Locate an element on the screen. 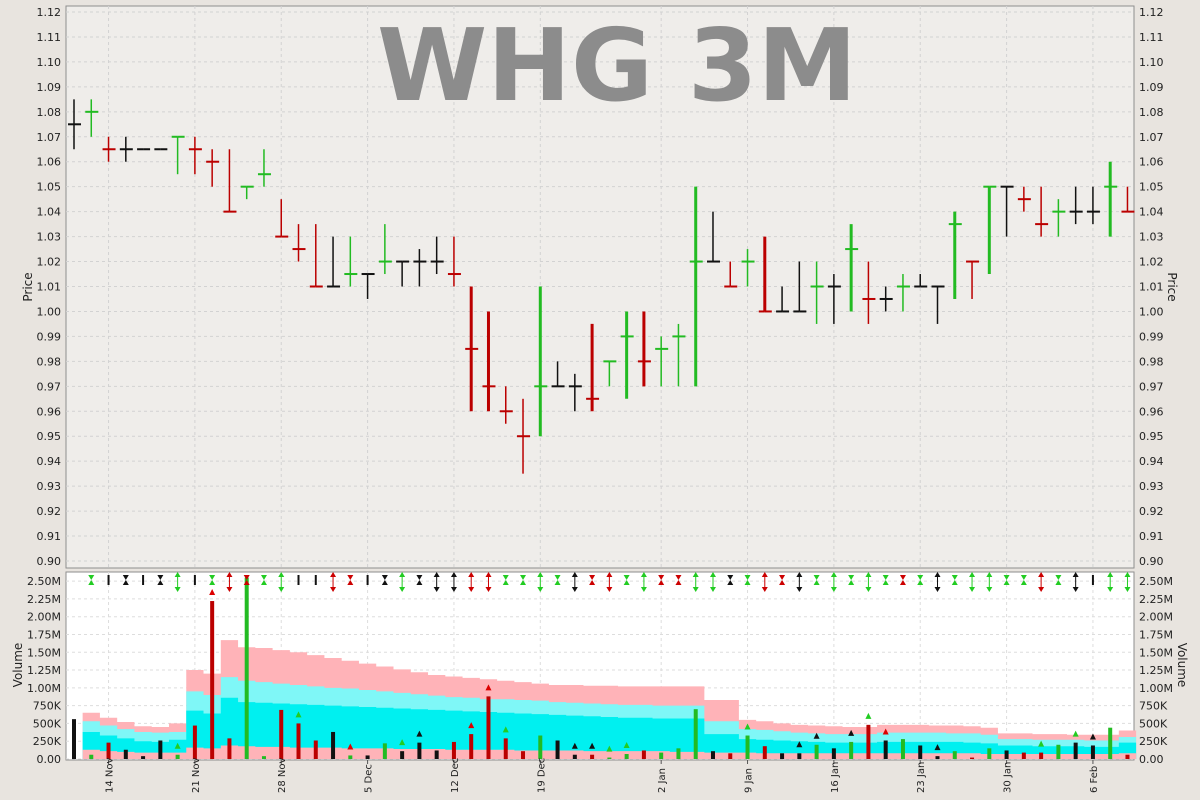 This screenshot has height=800, width=1200. price-tick-label: 0.97 is located at coordinates (49, 386).